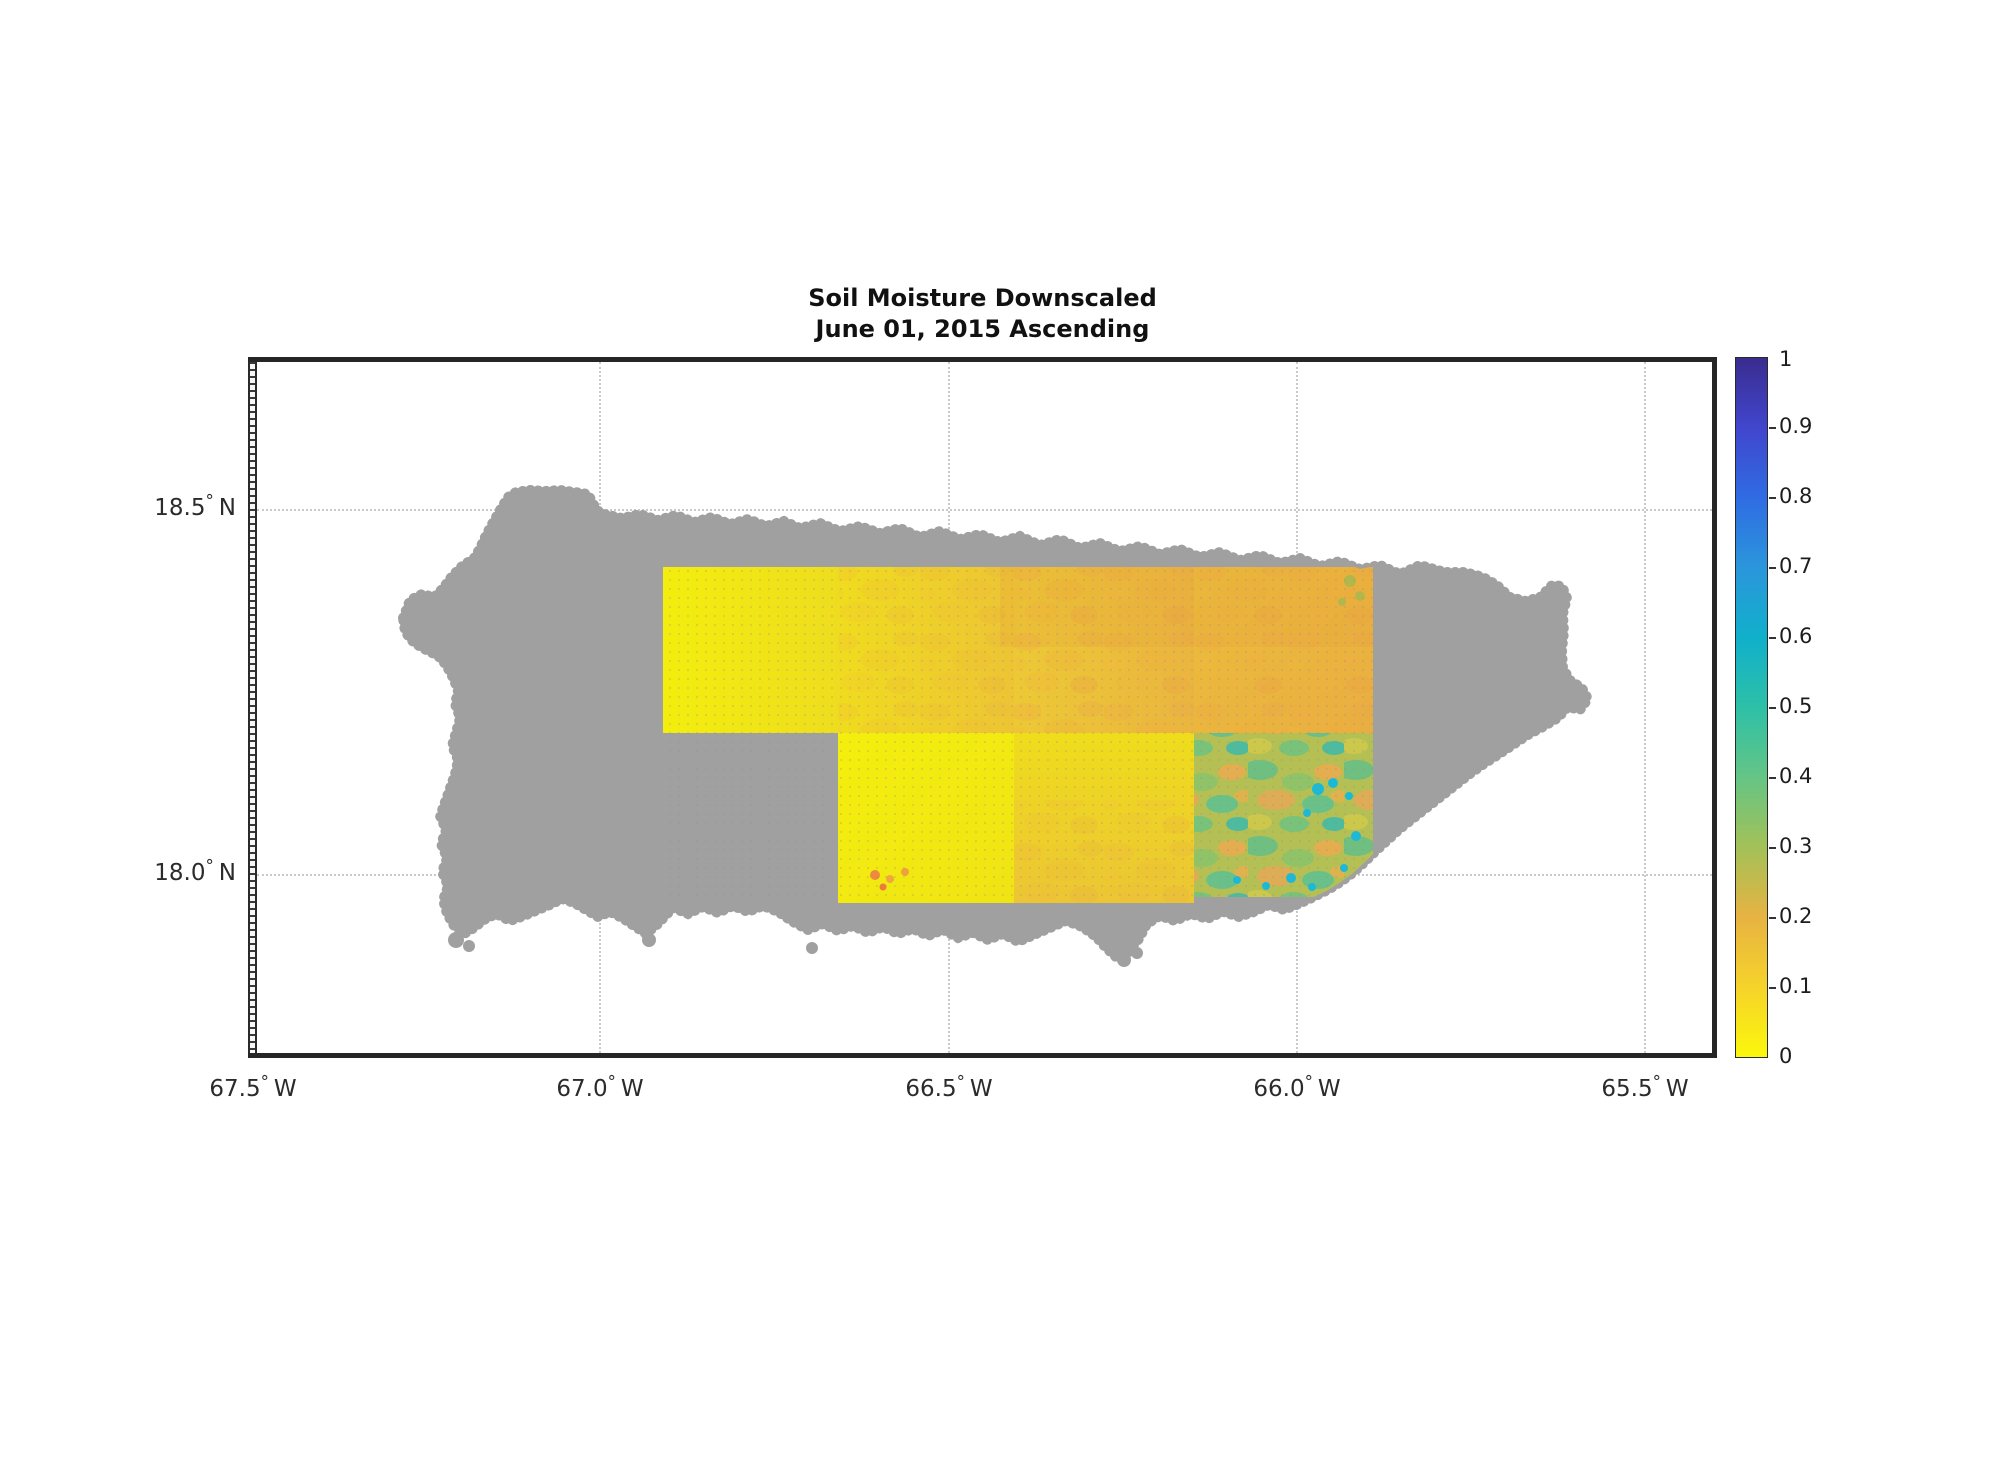 The height and width of the screenshot is (1470, 1991). I want to click on colorbar-label-0.1: 0.1, so click(1796, 986).